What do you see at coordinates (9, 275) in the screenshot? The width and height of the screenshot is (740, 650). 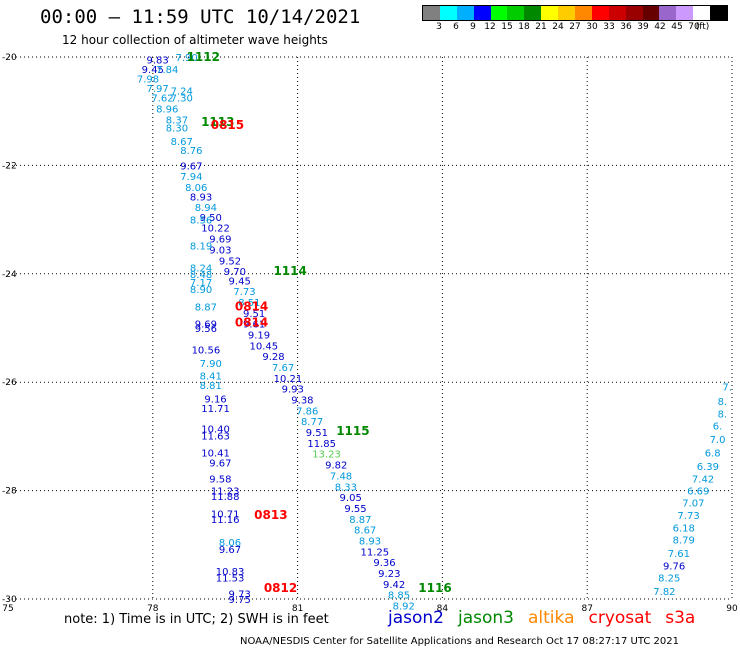 I see `lat-tick-label: -24` at bounding box center [9, 275].